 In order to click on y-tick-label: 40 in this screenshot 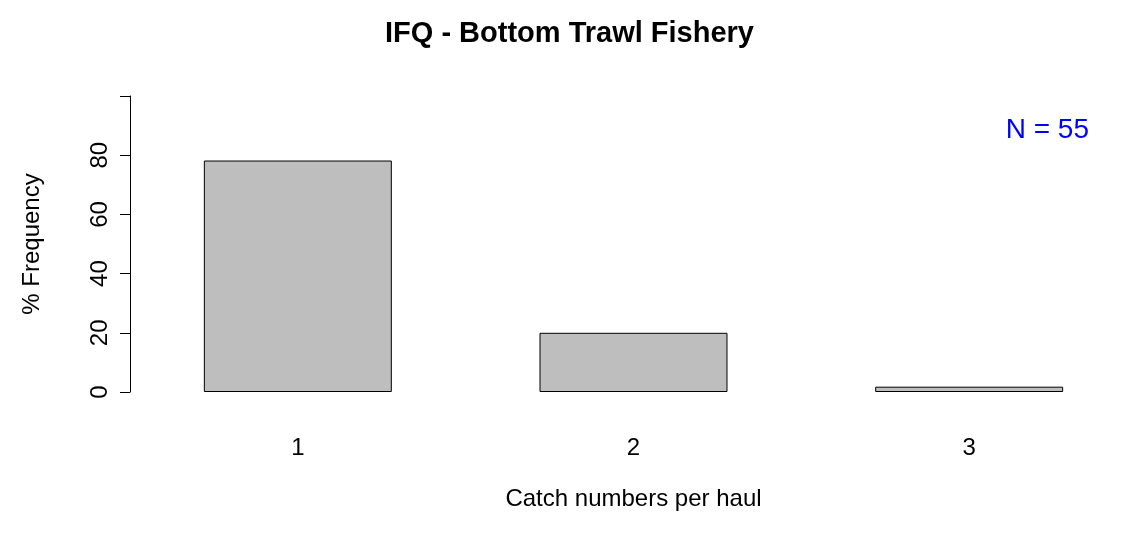, I will do `click(98, 273)`.